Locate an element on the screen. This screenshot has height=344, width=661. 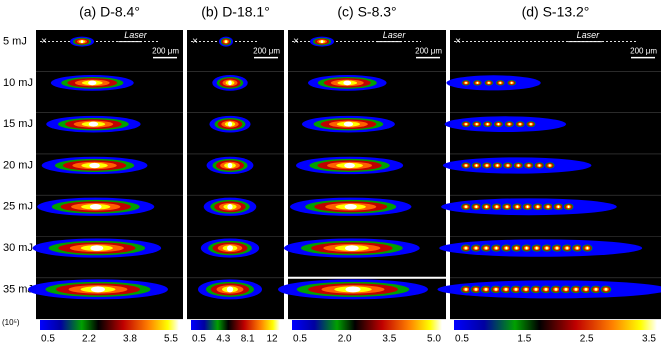
colorbar-tick-label: 1.5 is located at coordinates (524, 339).